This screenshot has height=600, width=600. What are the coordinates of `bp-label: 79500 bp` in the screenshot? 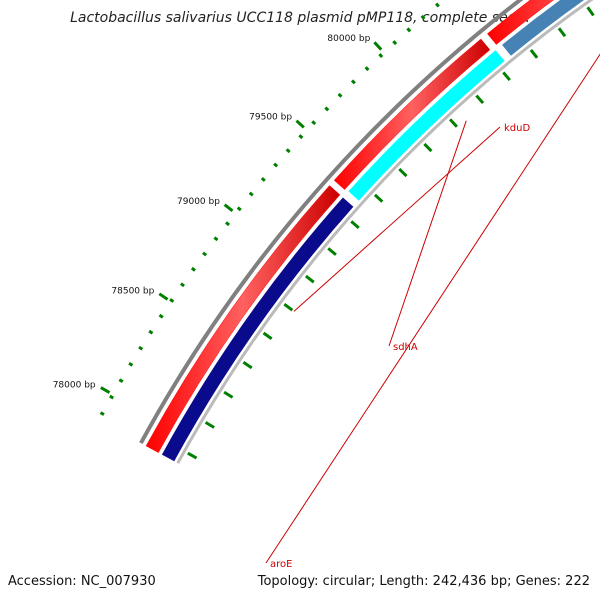 It's located at (270, 118).